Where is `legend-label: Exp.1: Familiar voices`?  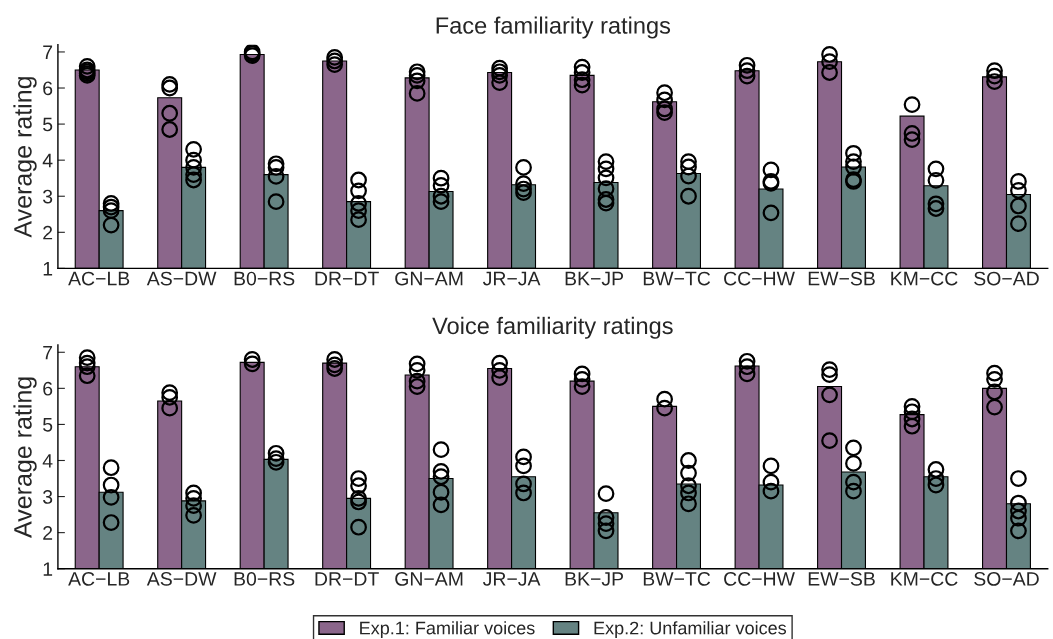
legend-label: Exp.1: Familiar voices is located at coordinates (447, 630).